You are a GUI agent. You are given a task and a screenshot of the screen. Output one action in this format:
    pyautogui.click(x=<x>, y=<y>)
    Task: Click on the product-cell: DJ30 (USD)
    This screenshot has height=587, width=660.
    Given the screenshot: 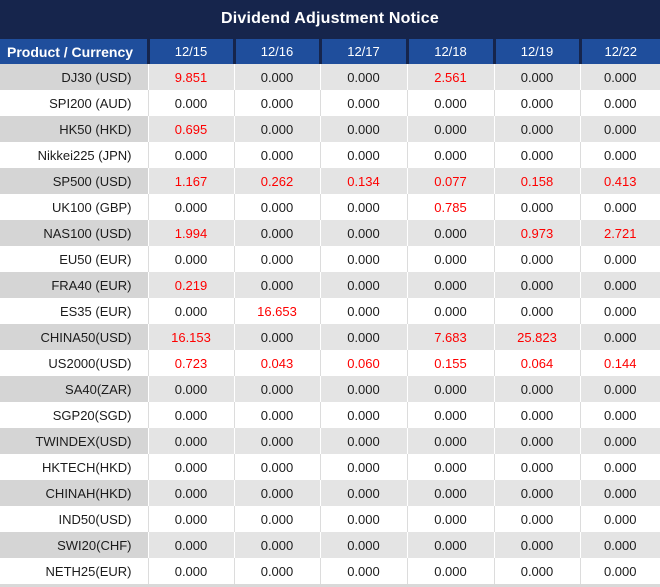 What is the action you would take?
    pyautogui.click(x=74, y=77)
    